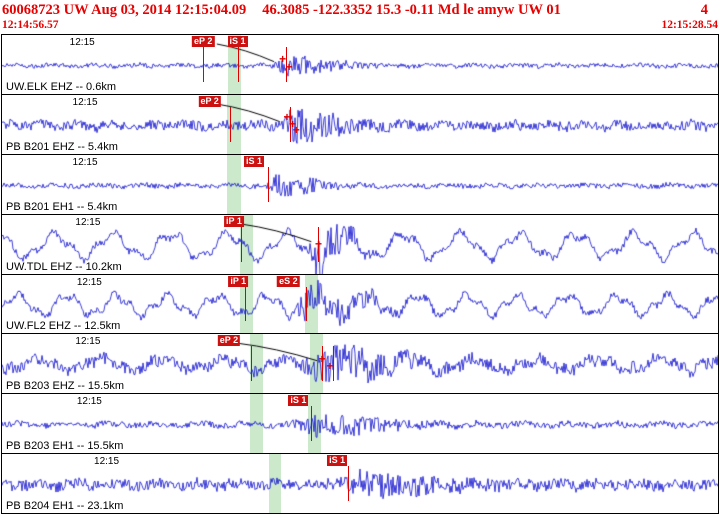 This screenshot has width=720, height=518. What do you see at coordinates (689, 25) in the screenshot?
I see `window-end-time: 12:15:28.54` at bounding box center [689, 25].